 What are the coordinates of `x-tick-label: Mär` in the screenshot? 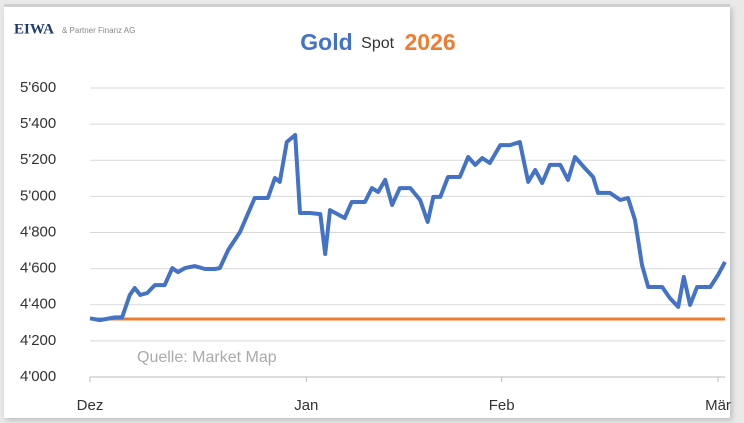 It's located at (718, 405).